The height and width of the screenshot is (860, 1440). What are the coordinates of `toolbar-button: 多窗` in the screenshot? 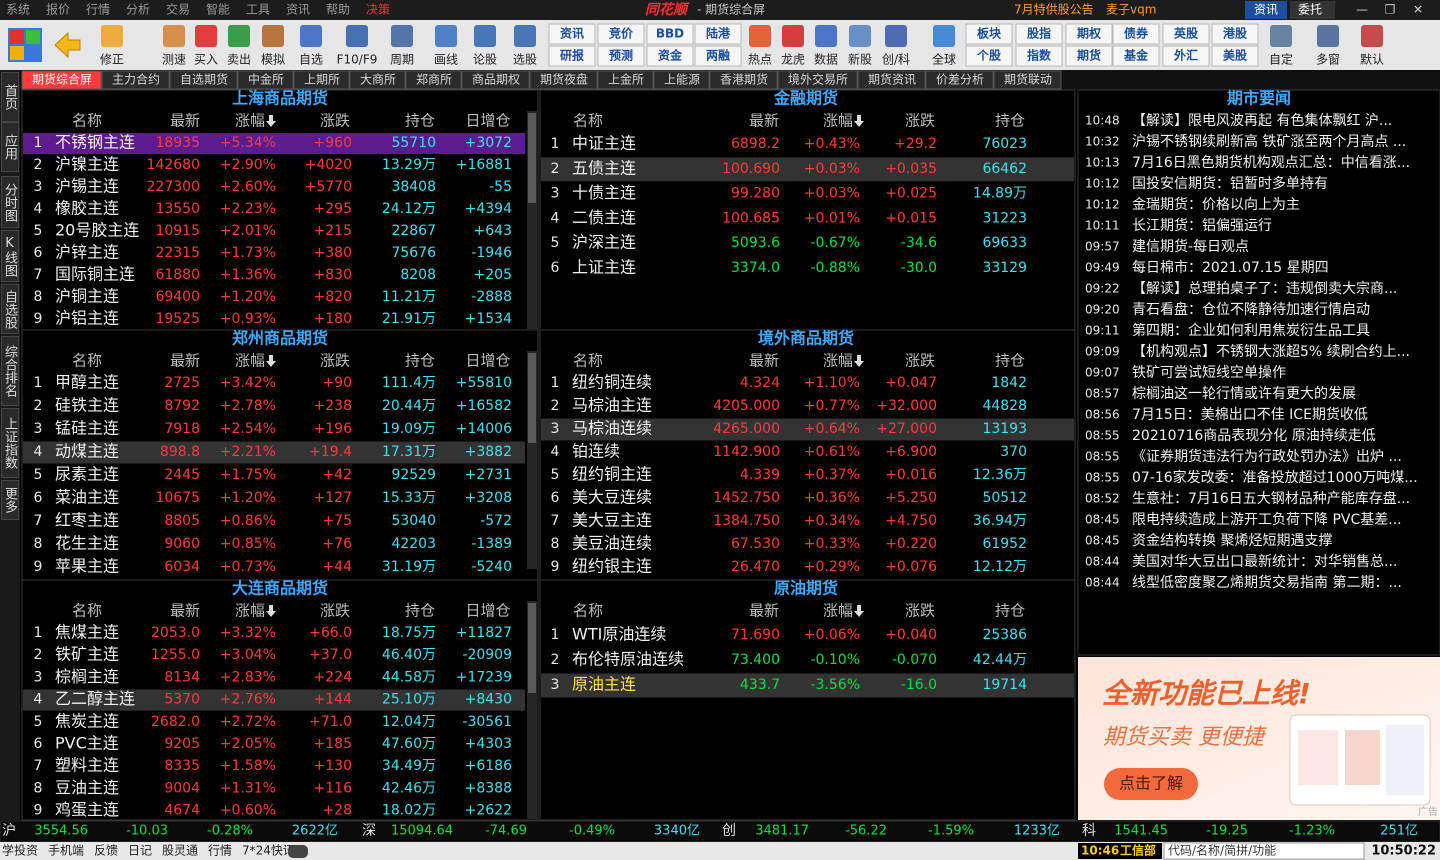 It's located at (1328, 60).